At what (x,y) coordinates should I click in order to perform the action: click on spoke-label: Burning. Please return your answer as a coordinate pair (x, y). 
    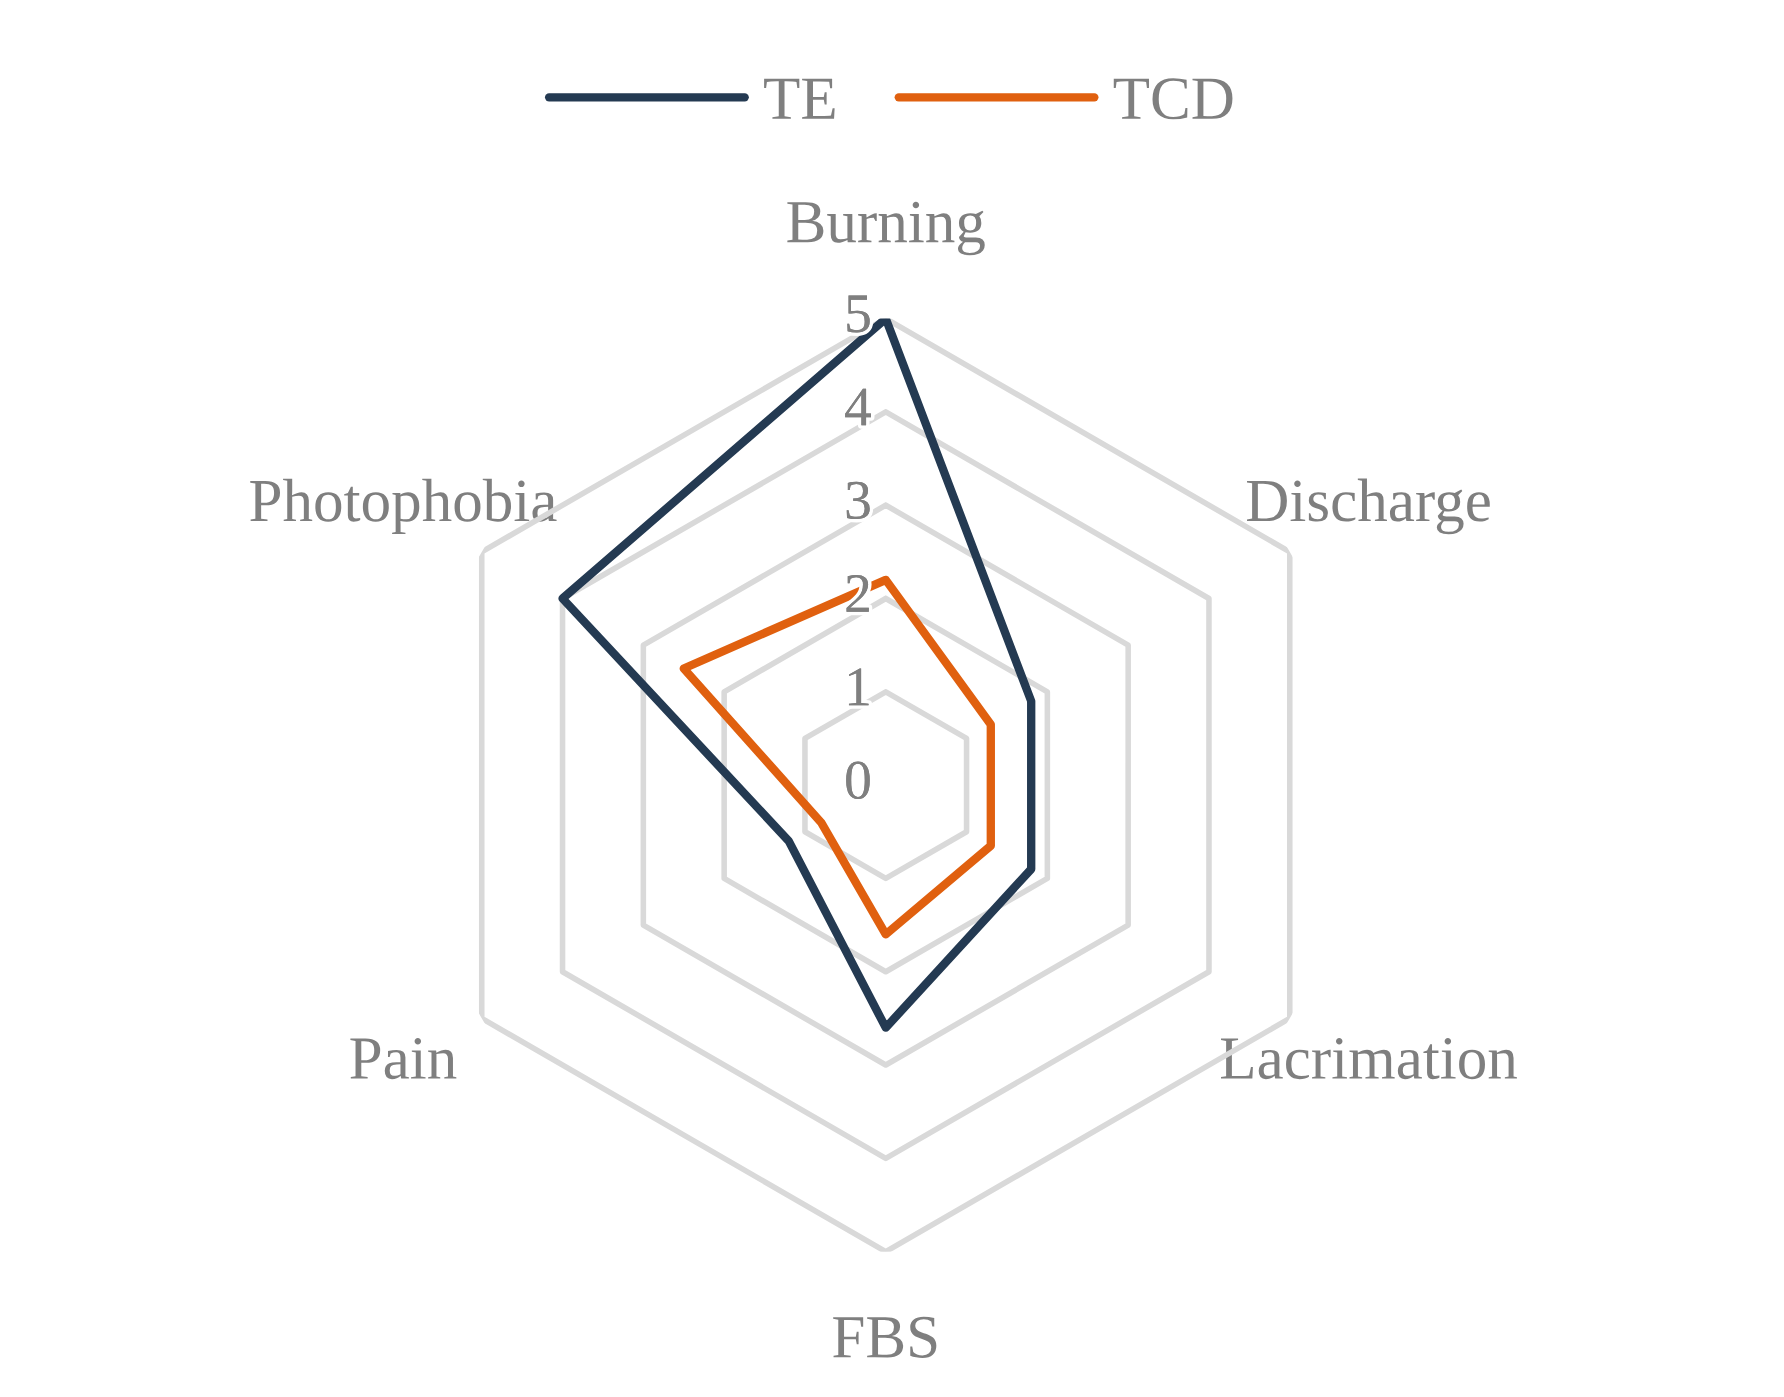
    Looking at the image, I should click on (886, 228).